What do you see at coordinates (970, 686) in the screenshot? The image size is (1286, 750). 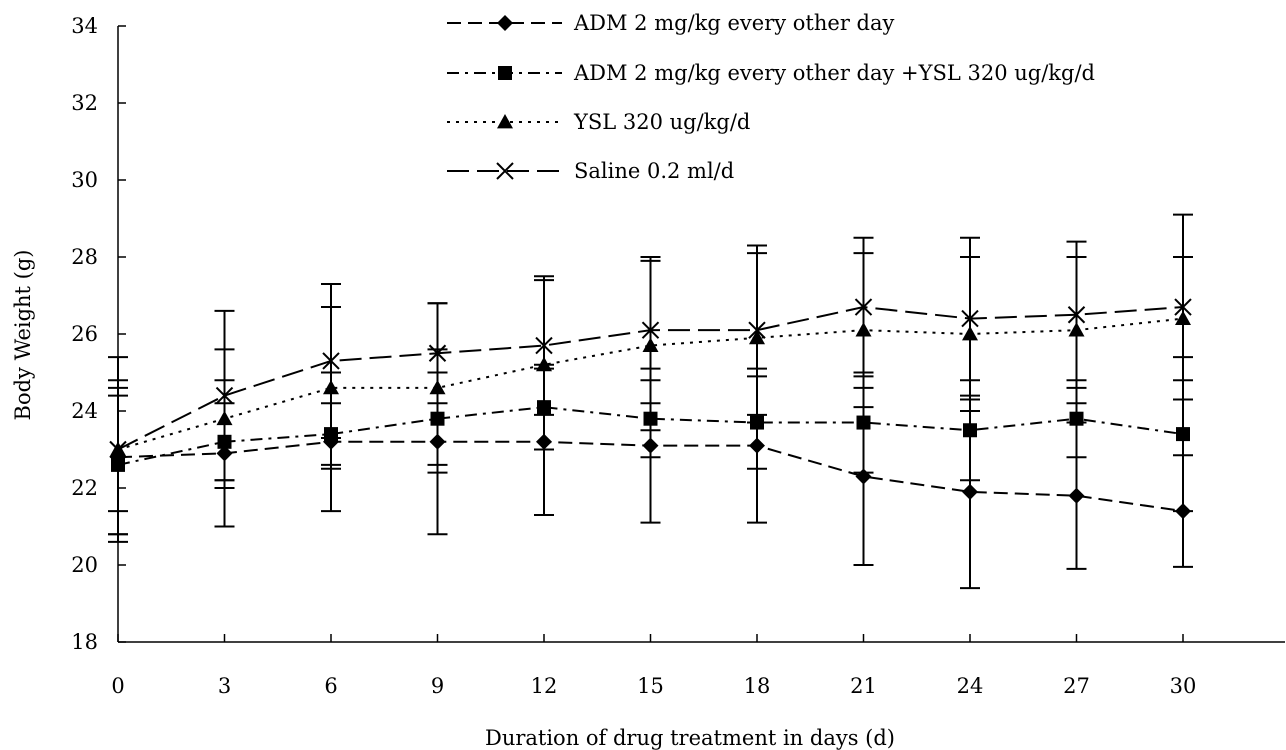 I see `x-tick-label: 24` at bounding box center [970, 686].